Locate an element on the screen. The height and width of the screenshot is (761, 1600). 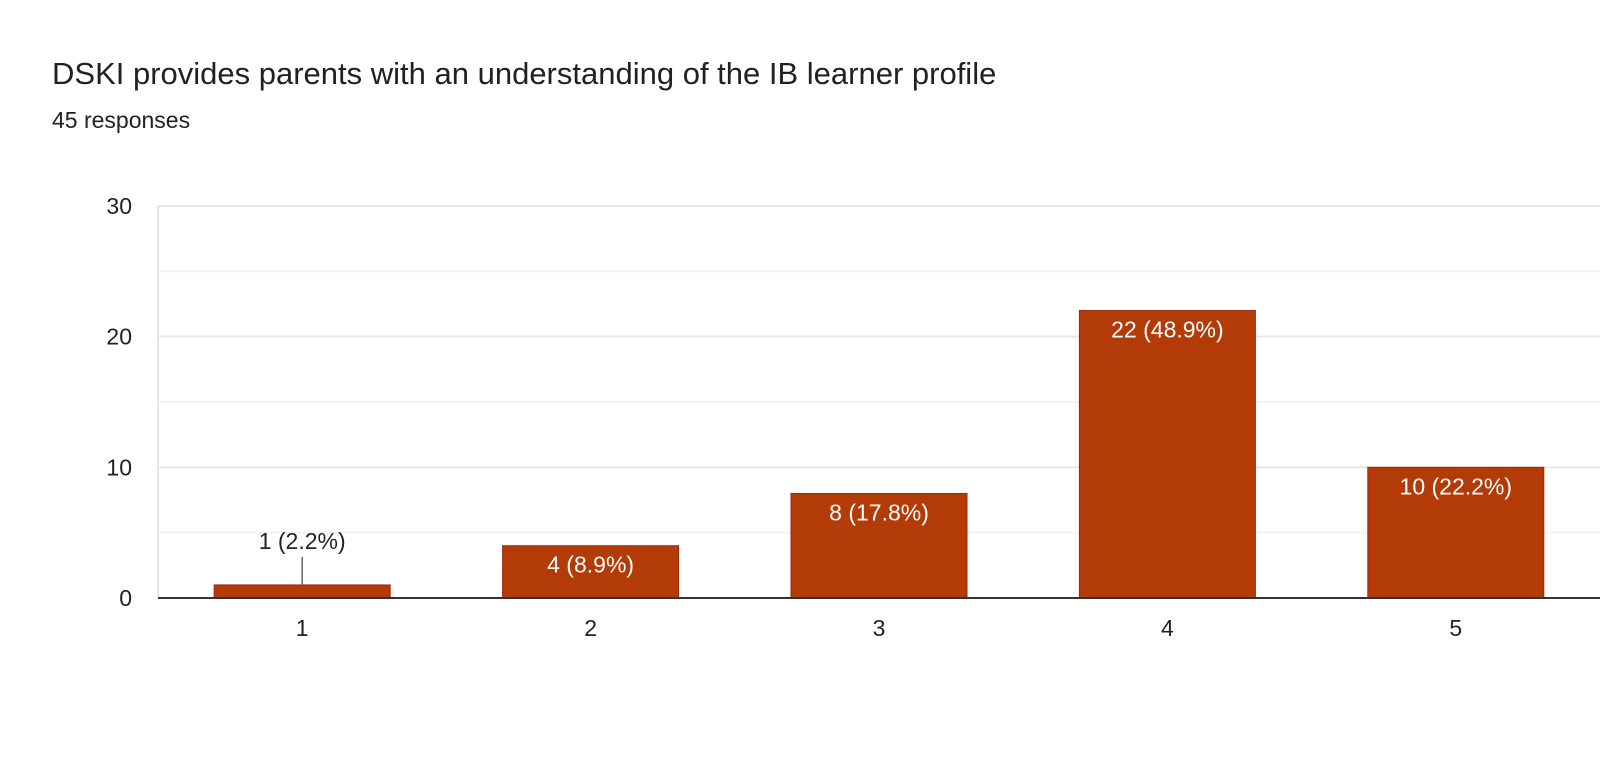
data-label-4: 22 (48.9%) is located at coordinates (1167, 330).